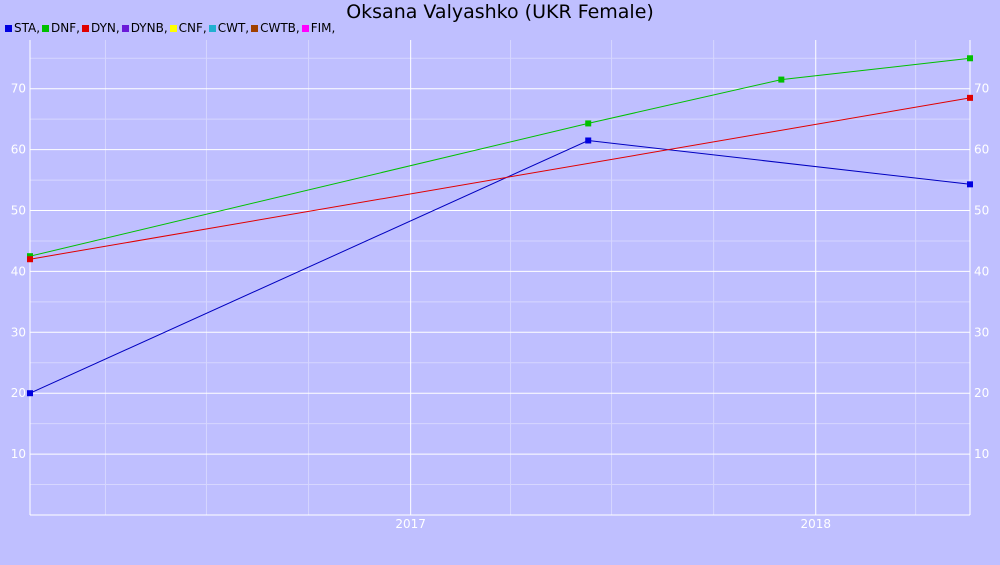  I want to click on y-tick-label-right: 40, so click(981, 271).